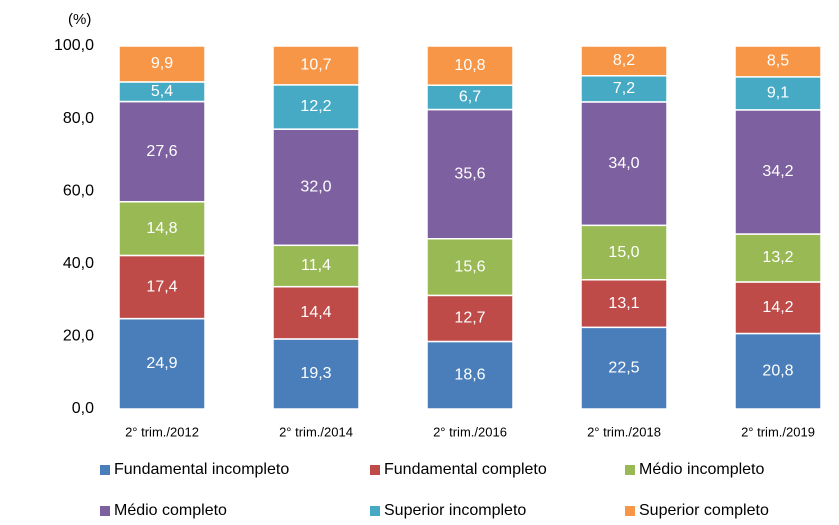 This screenshot has width=839, height=525. Describe the element at coordinates (74, 45) in the screenshot. I see `y-tick-label: 100,0` at that location.